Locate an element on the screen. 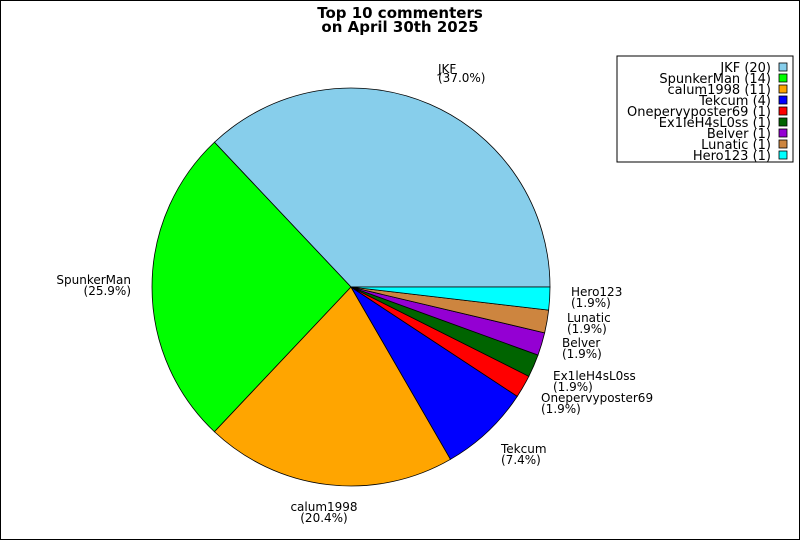 This screenshot has width=800, height=540. slice-label-belver: Belver is located at coordinates (581, 343).